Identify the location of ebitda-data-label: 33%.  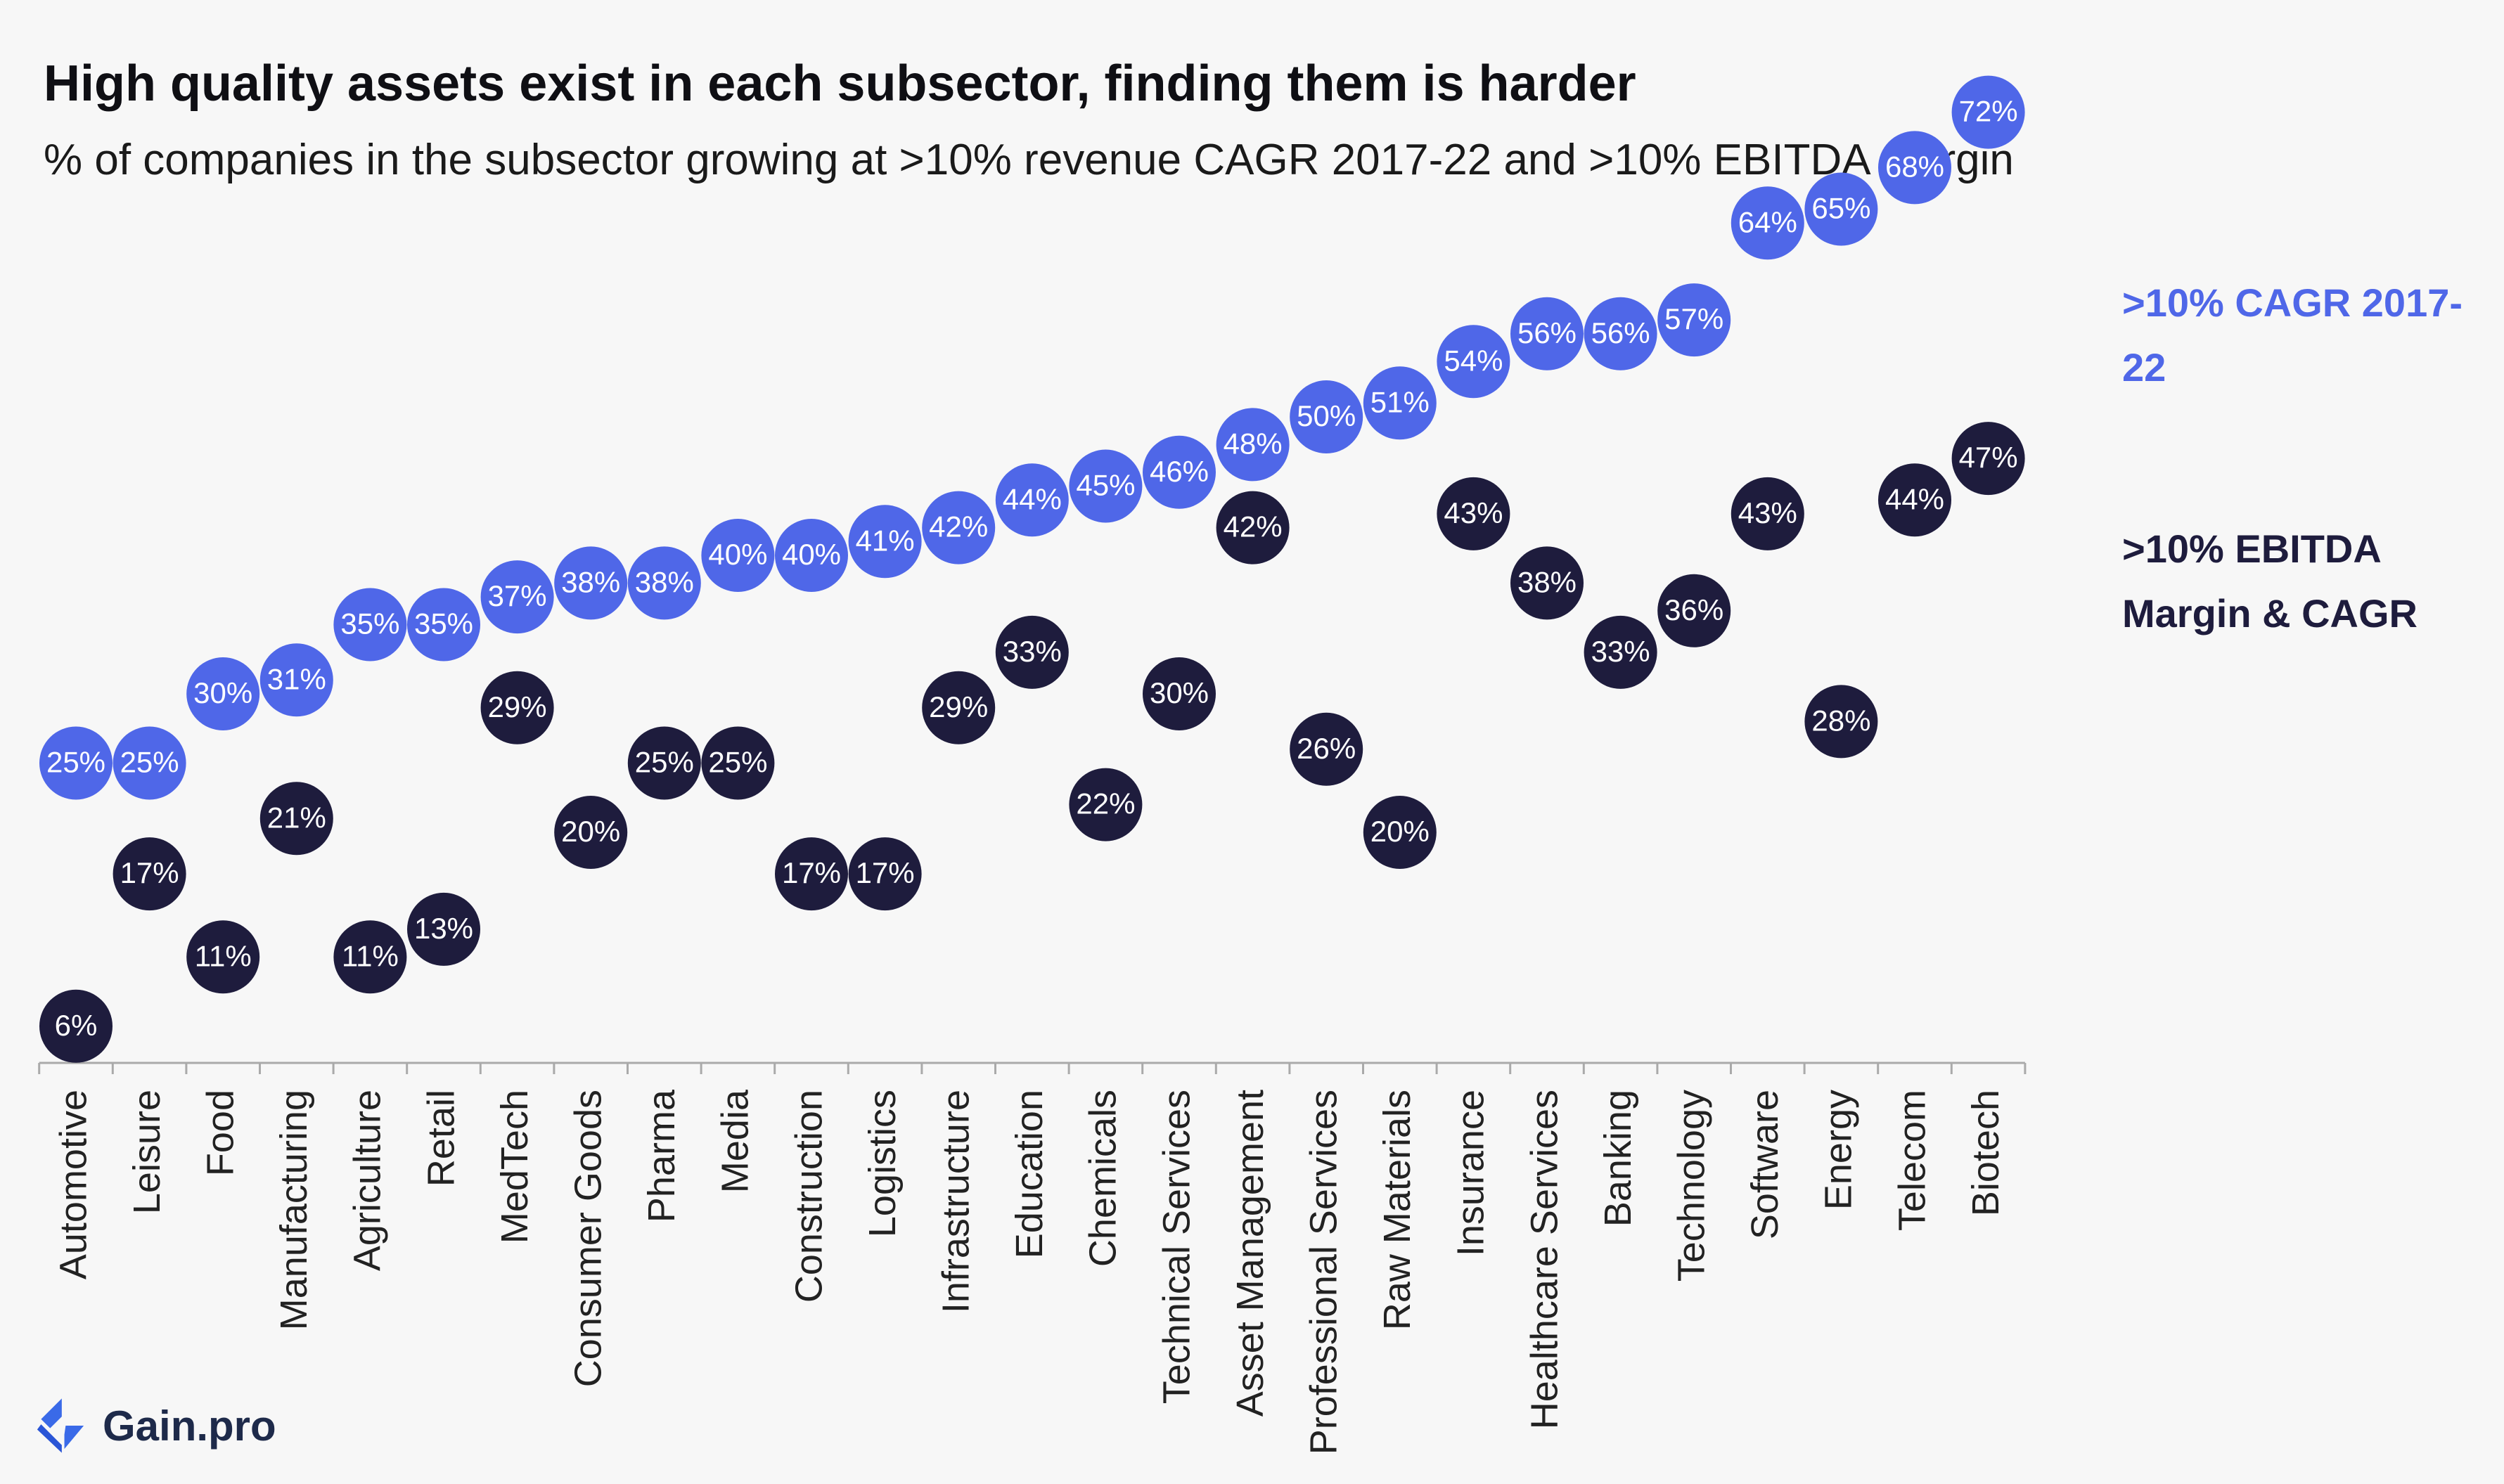
(1620, 651).